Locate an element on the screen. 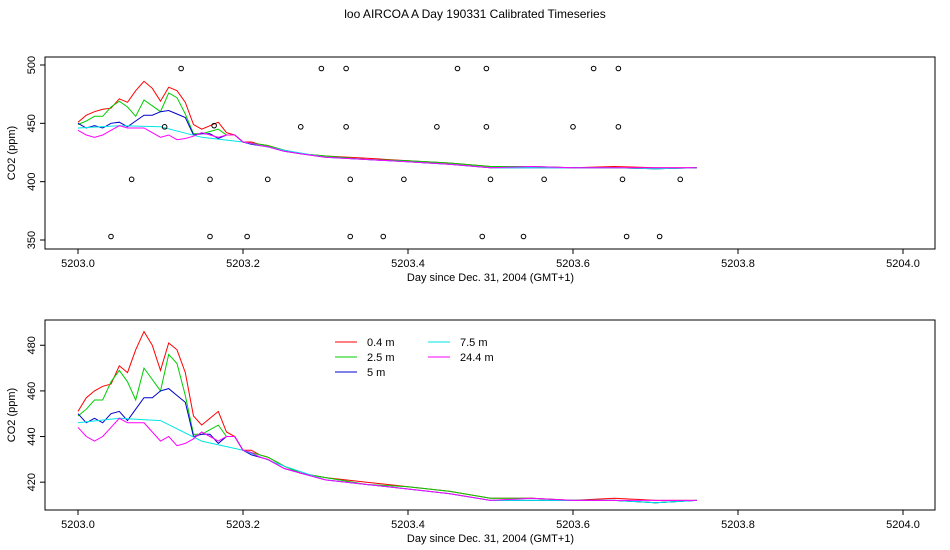 This screenshot has width=950, height=550. y-tick-label: 440 is located at coordinates (32, 436).